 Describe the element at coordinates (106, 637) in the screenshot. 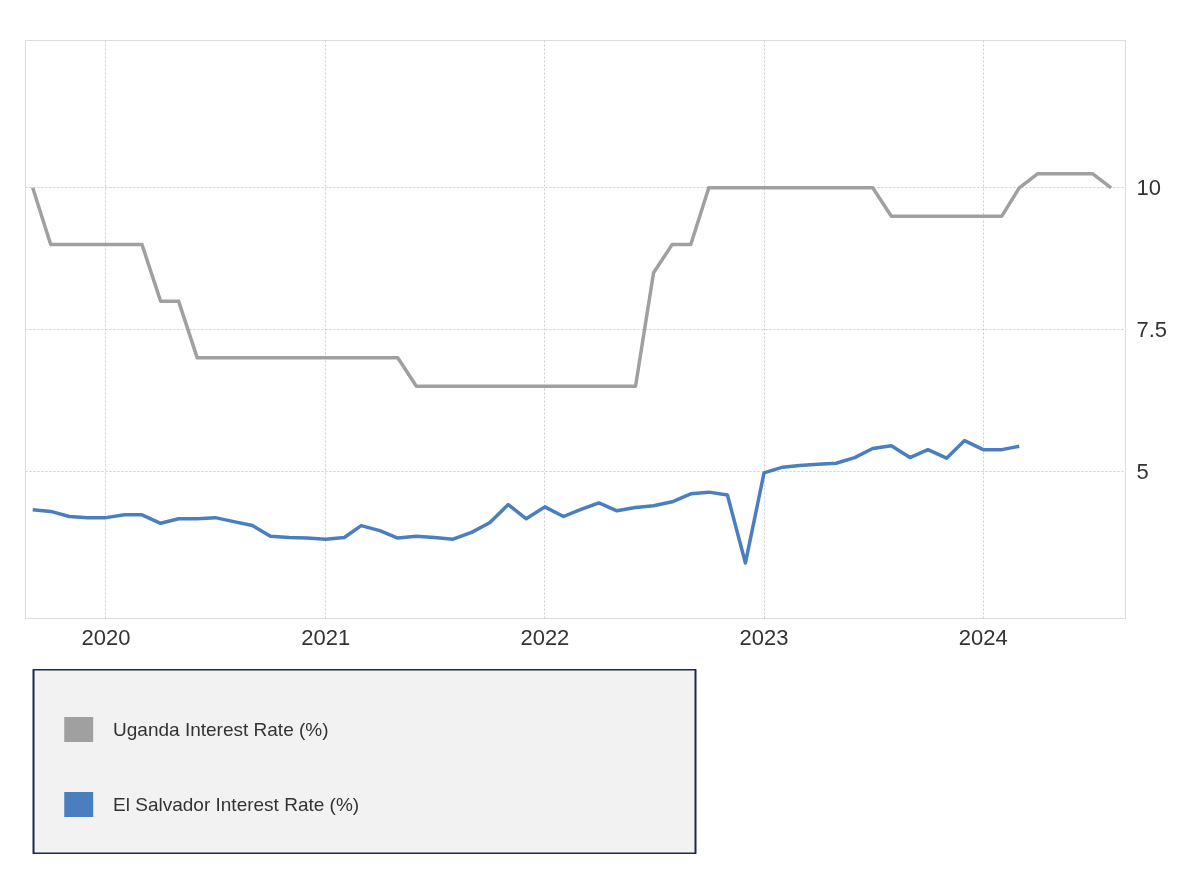

I see `x-tick-label: 2020` at that location.